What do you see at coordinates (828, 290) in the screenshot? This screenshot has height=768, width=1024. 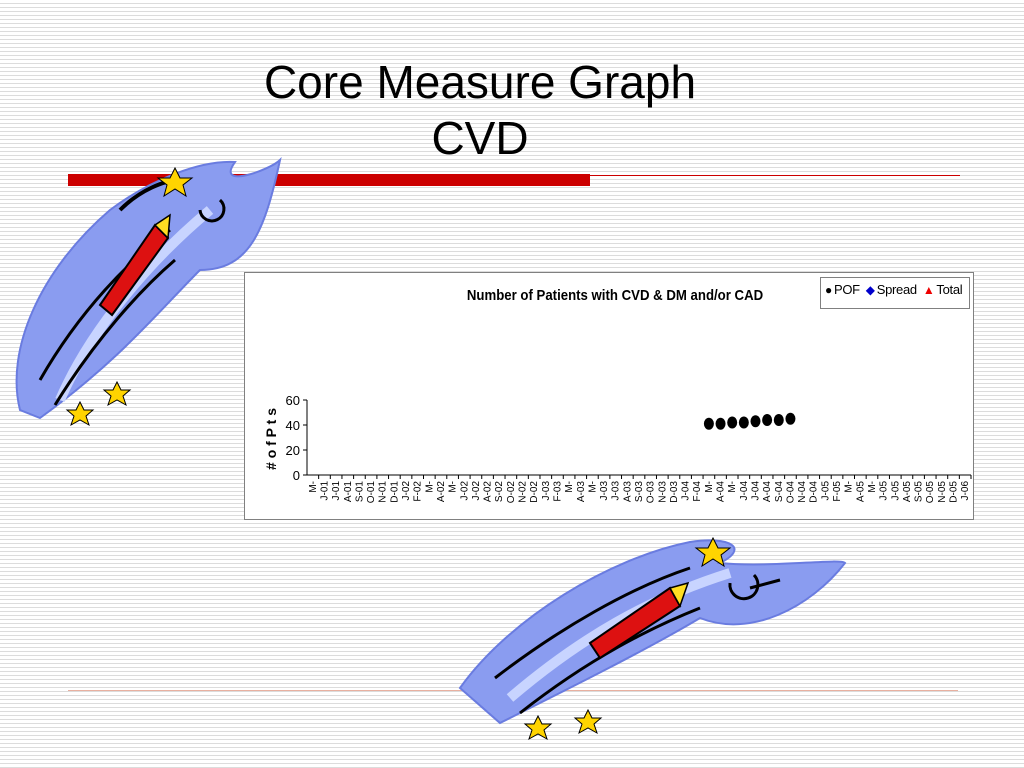 I see `legend-marker-pof: ●` at bounding box center [828, 290].